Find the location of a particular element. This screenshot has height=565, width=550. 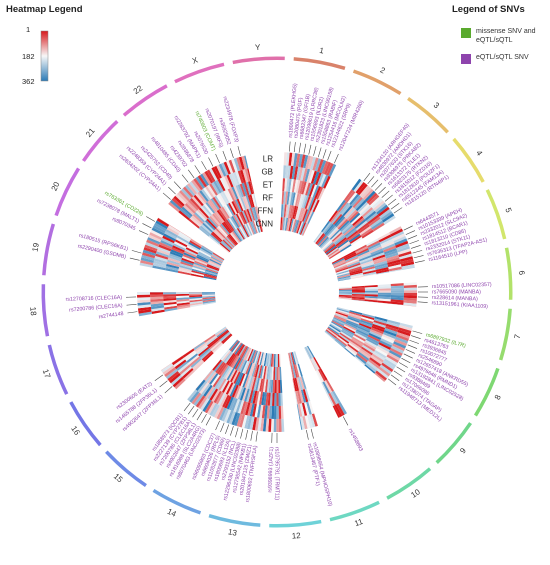

chromosome-label: 12 is located at coordinates (296, 536).